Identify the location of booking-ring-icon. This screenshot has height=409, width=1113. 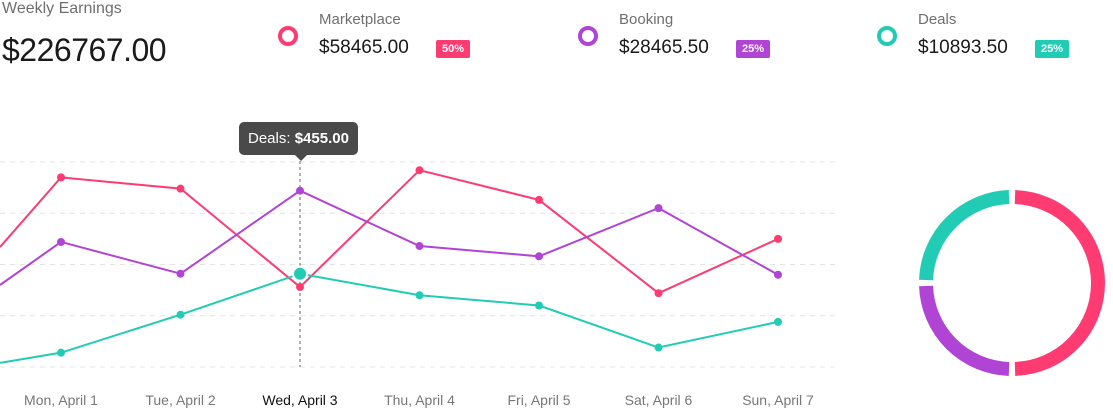
(588, 36).